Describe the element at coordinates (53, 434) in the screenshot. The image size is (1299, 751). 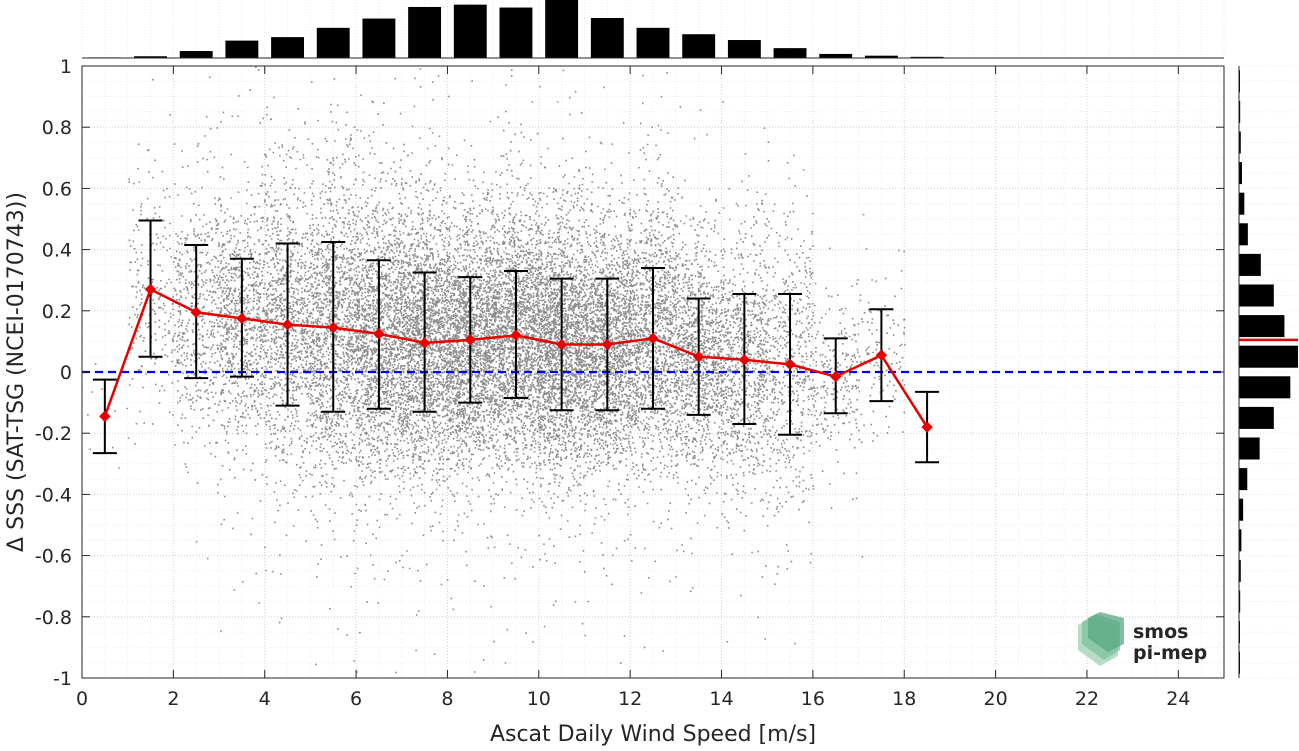
I see `y-tick-label: -0.2` at that location.